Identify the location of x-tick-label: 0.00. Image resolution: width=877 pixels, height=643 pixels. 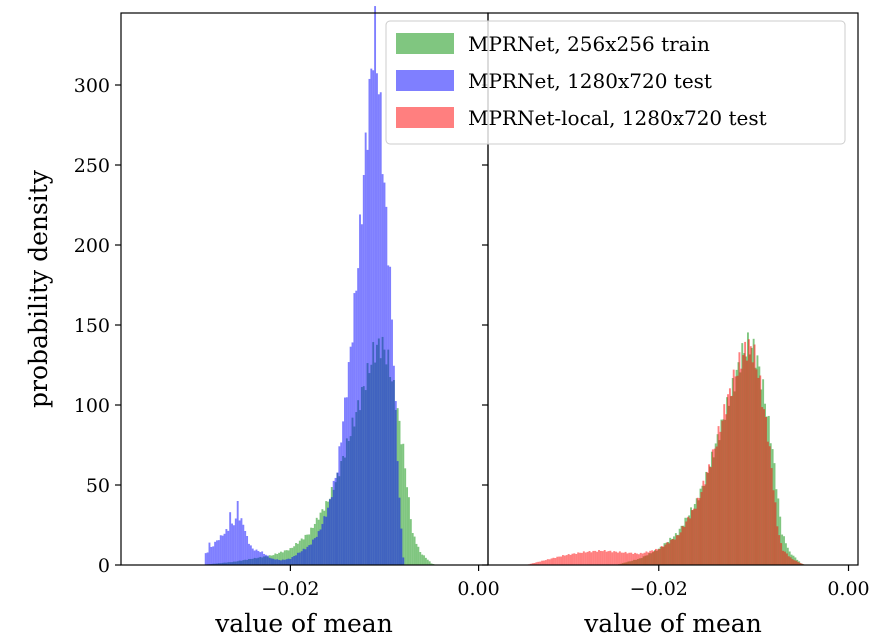
(478, 589).